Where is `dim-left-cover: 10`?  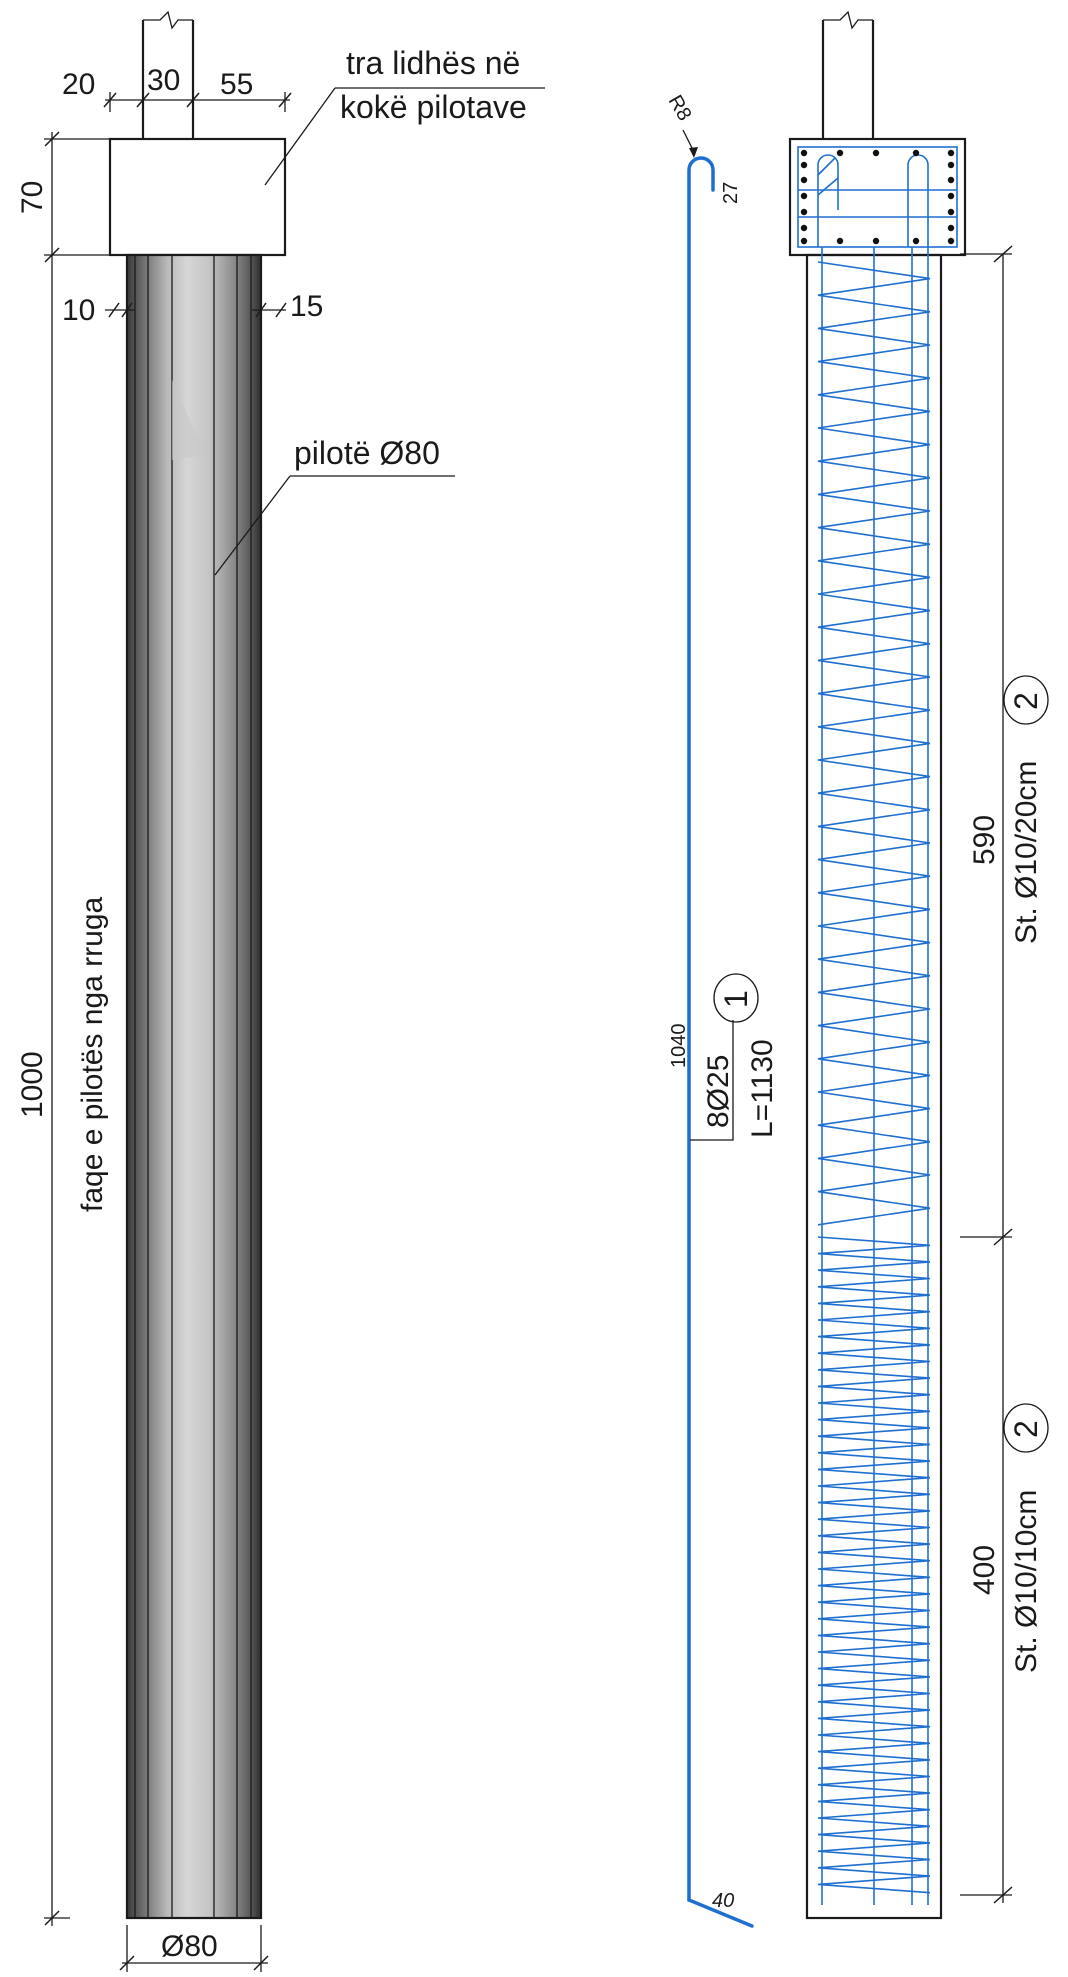 dim-left-cover: 10 is located at coordinates (78, 310).